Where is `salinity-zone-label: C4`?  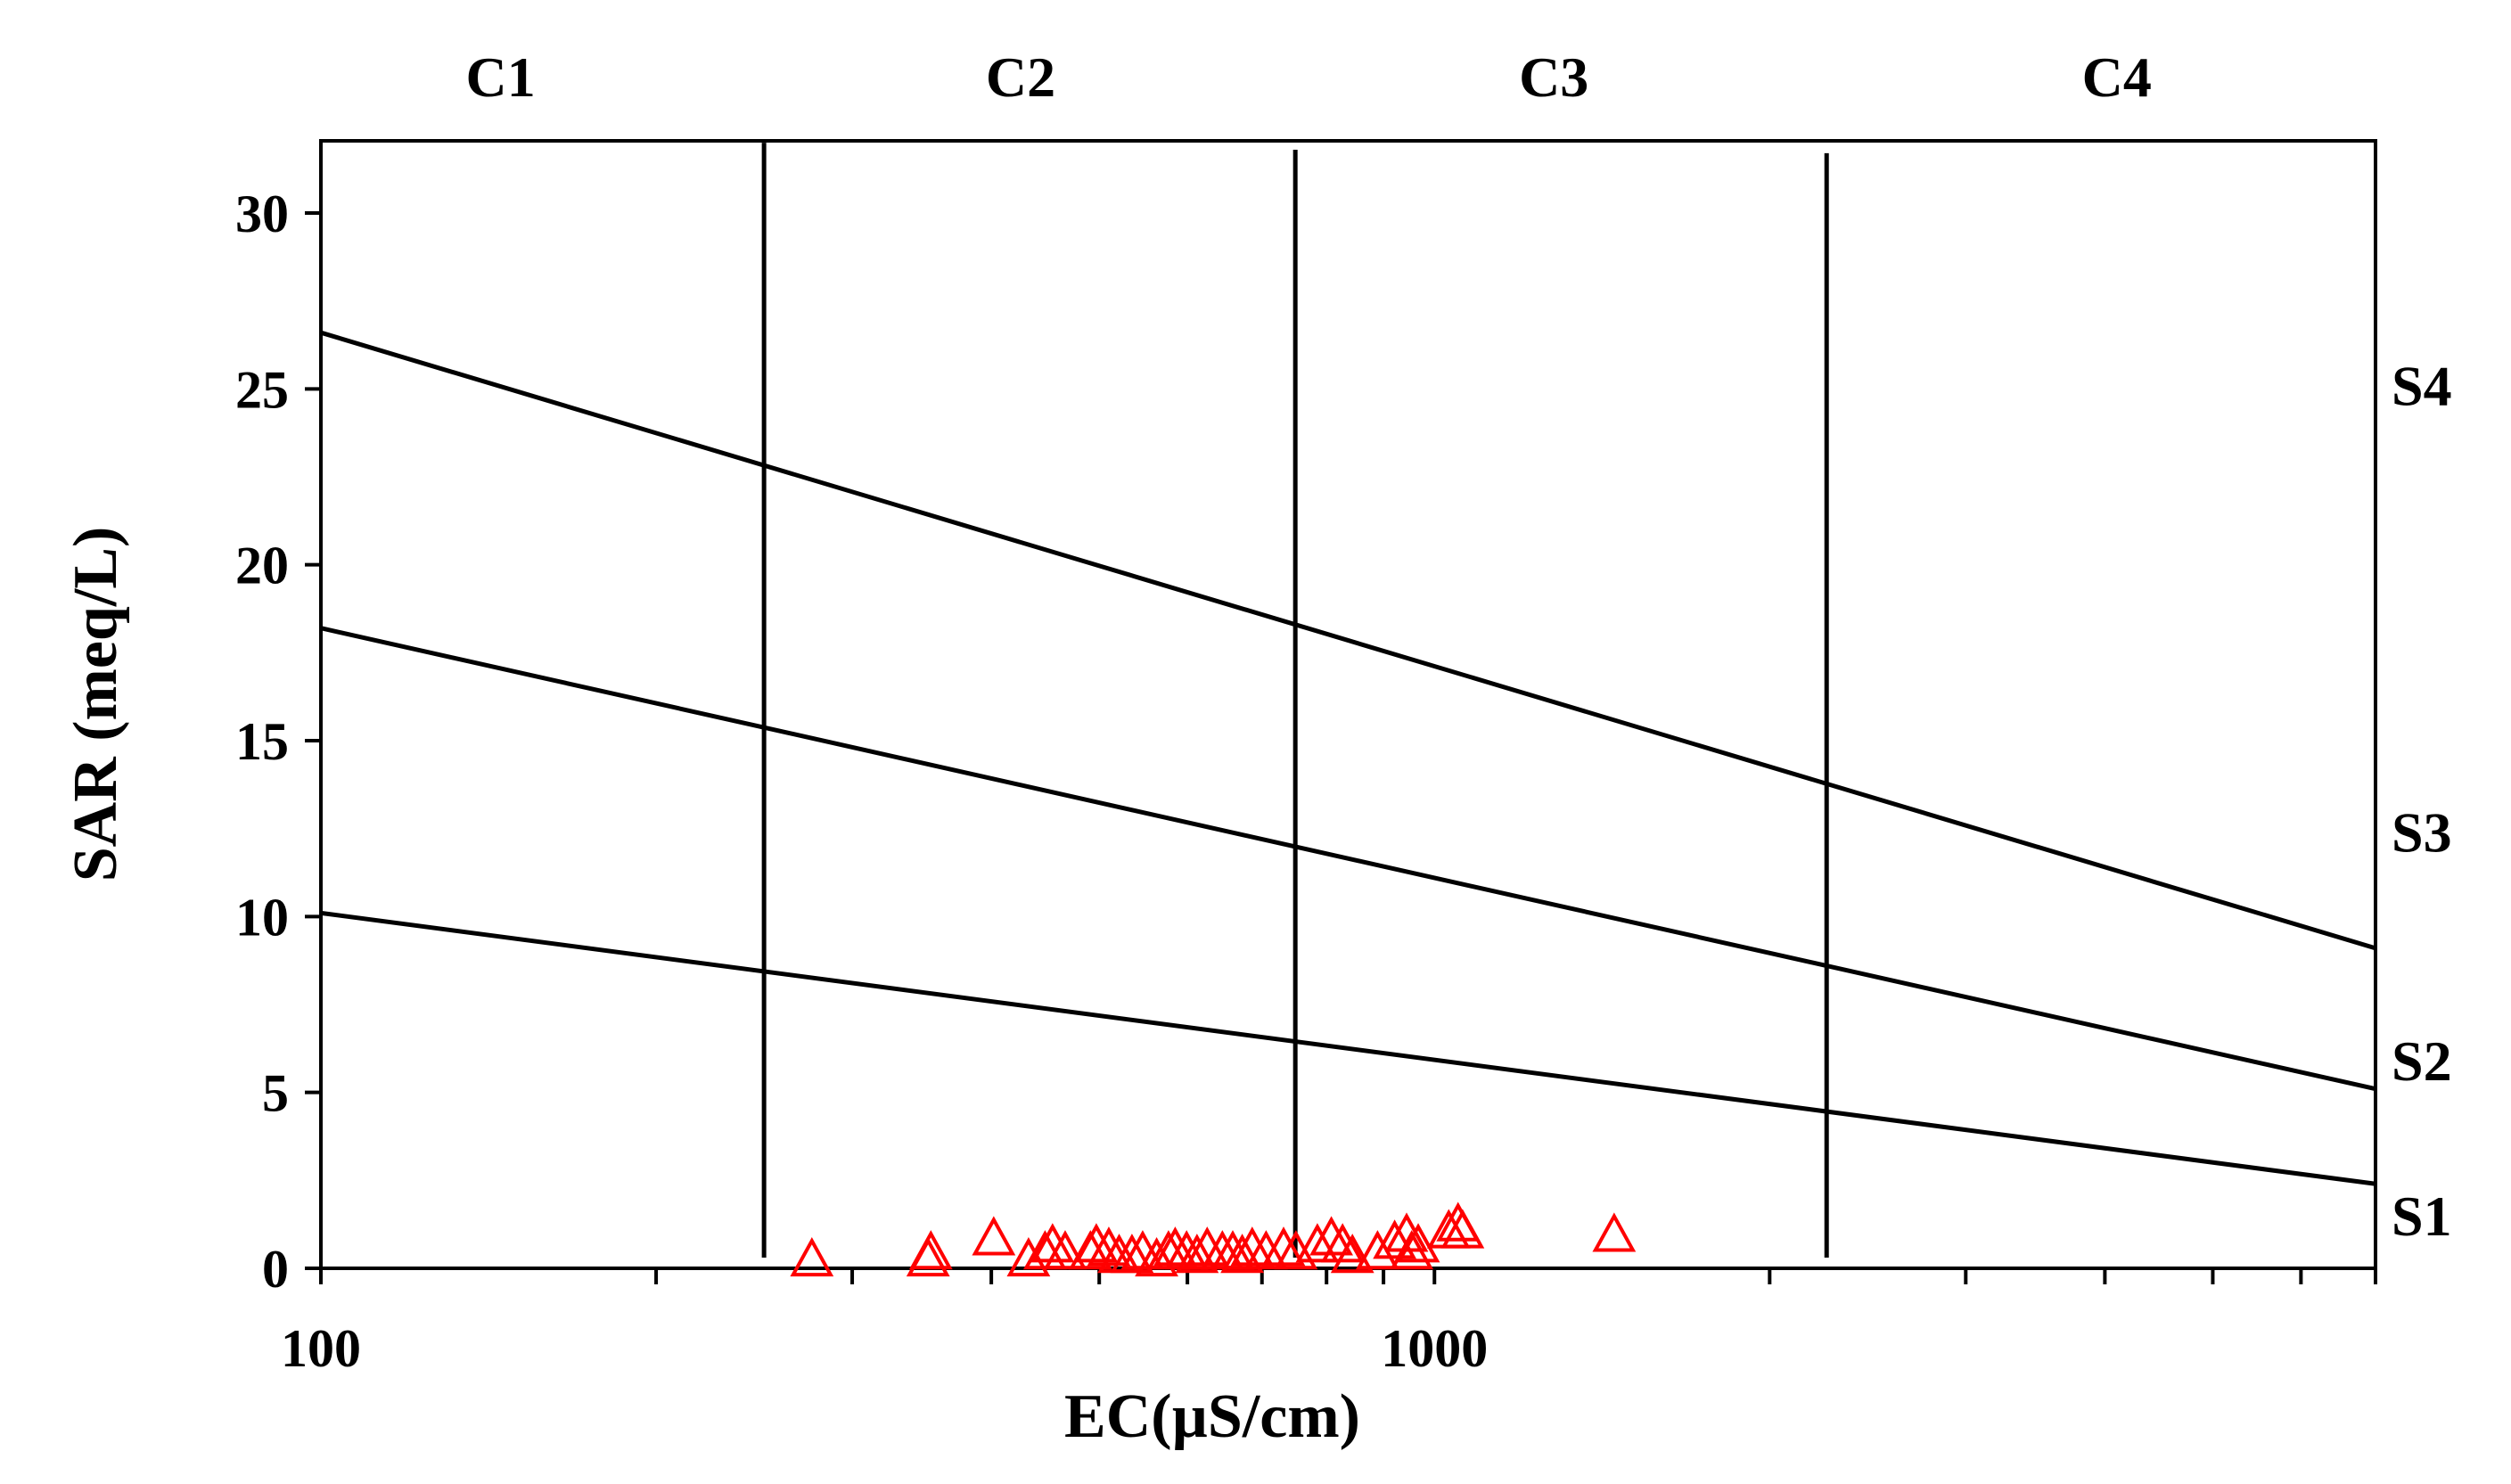
salinity-zone-label: C4 is located at coordinates (2117, 77).